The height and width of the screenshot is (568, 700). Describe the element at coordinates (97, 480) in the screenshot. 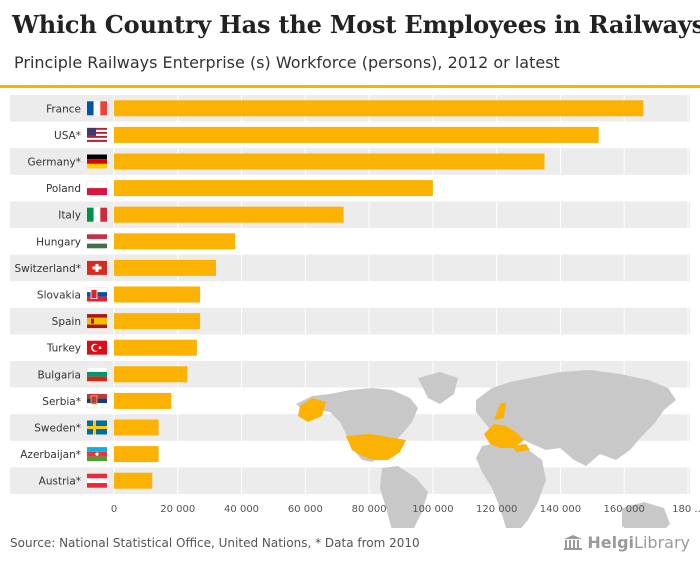

I see `flag-at-icon` at that location.